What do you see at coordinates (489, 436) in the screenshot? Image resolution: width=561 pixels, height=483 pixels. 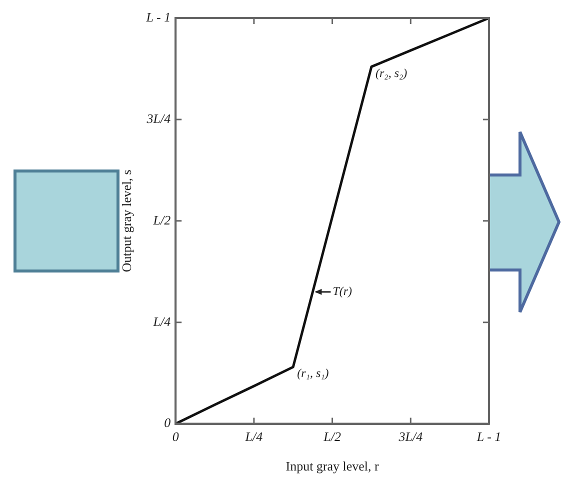 I see `x-tick-label: L - 1` at bounding box center [489, 436].